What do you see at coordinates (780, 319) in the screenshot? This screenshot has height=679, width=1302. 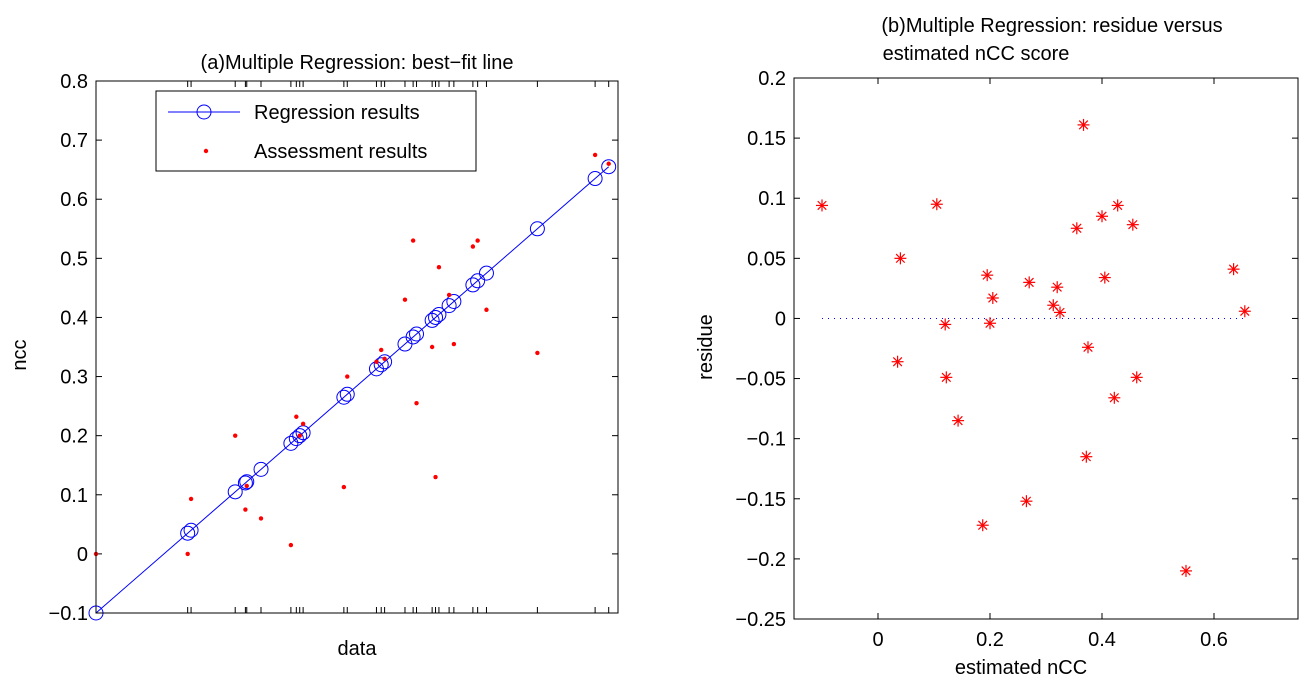 I see `chart-b-ytick-label: 0` at bounding box center [780, 319].